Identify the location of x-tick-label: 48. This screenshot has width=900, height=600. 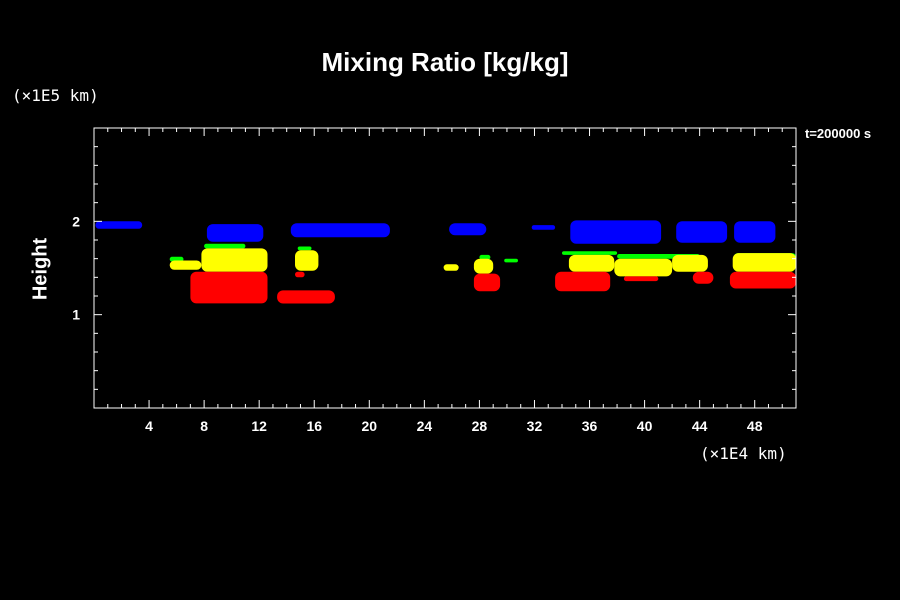
(755, 426).